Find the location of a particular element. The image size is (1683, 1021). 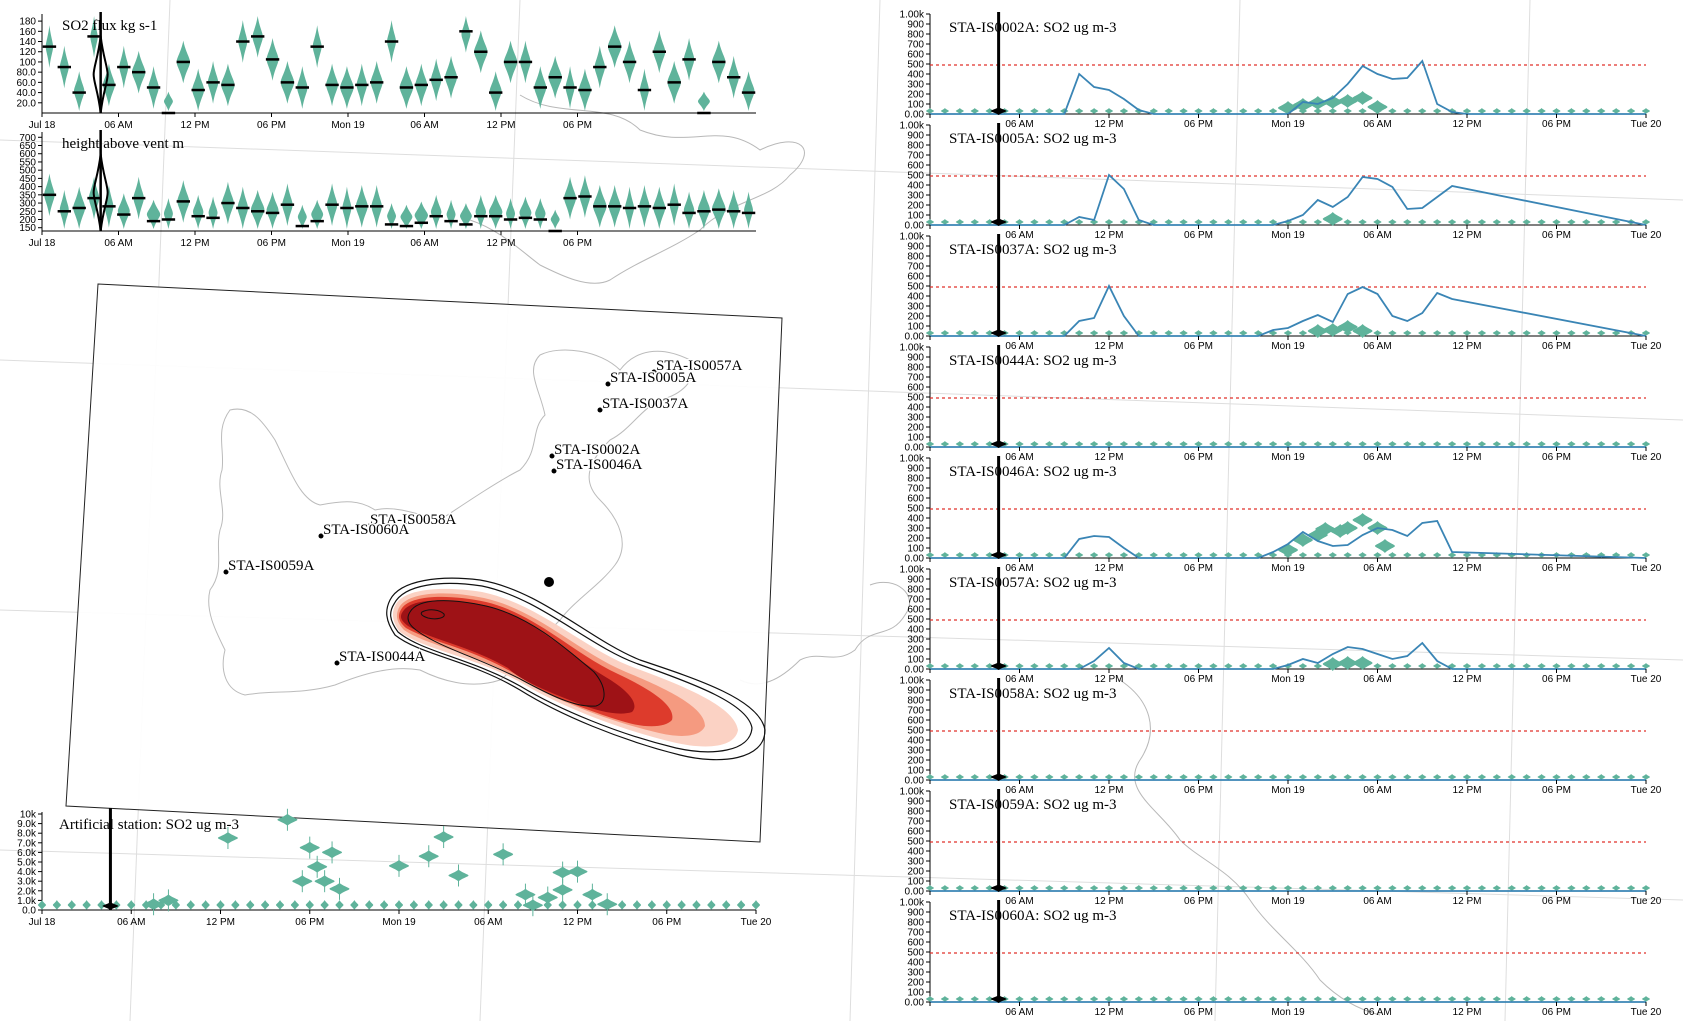

current-marker is located at coordinates (998, 999).